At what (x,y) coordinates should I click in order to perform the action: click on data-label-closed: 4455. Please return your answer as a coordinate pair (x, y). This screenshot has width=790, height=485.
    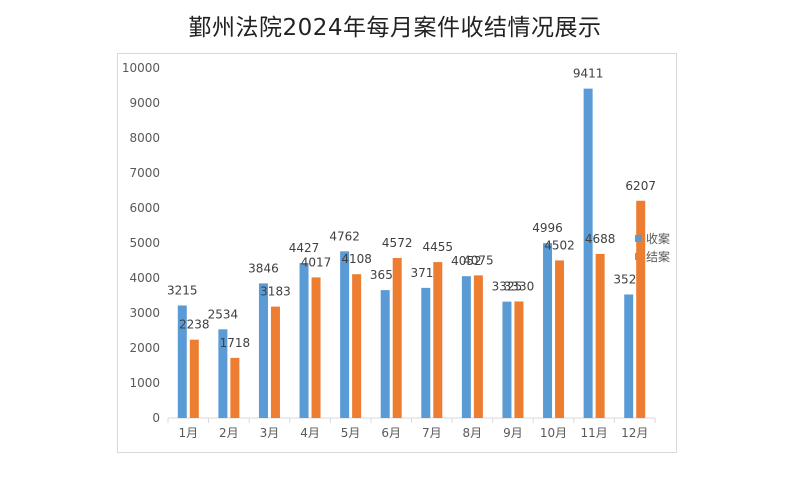
    Looking at the image, I should click on (438, 247).